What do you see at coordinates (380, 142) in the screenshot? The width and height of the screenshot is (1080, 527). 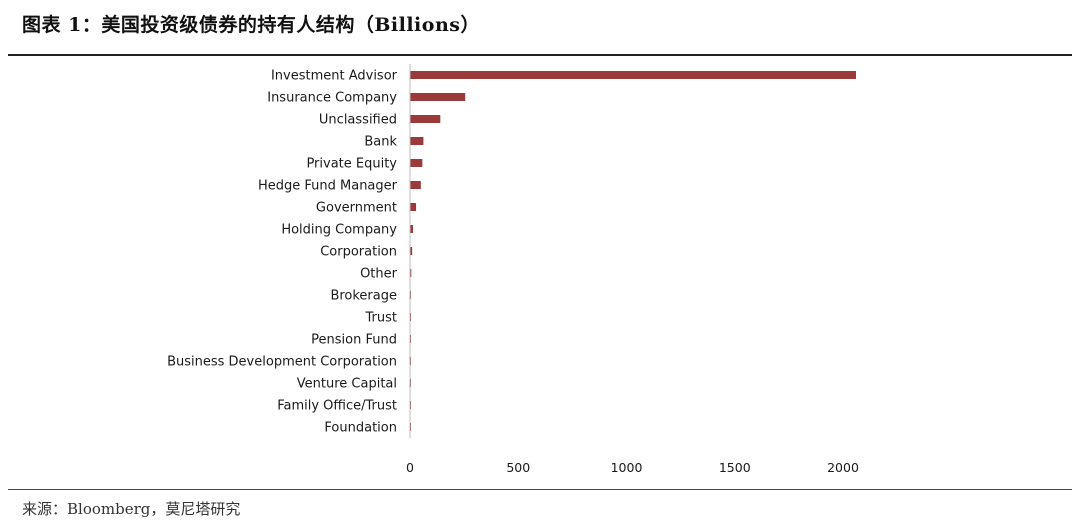 I see `category-label: Bank` at bounding box center [380, 142].